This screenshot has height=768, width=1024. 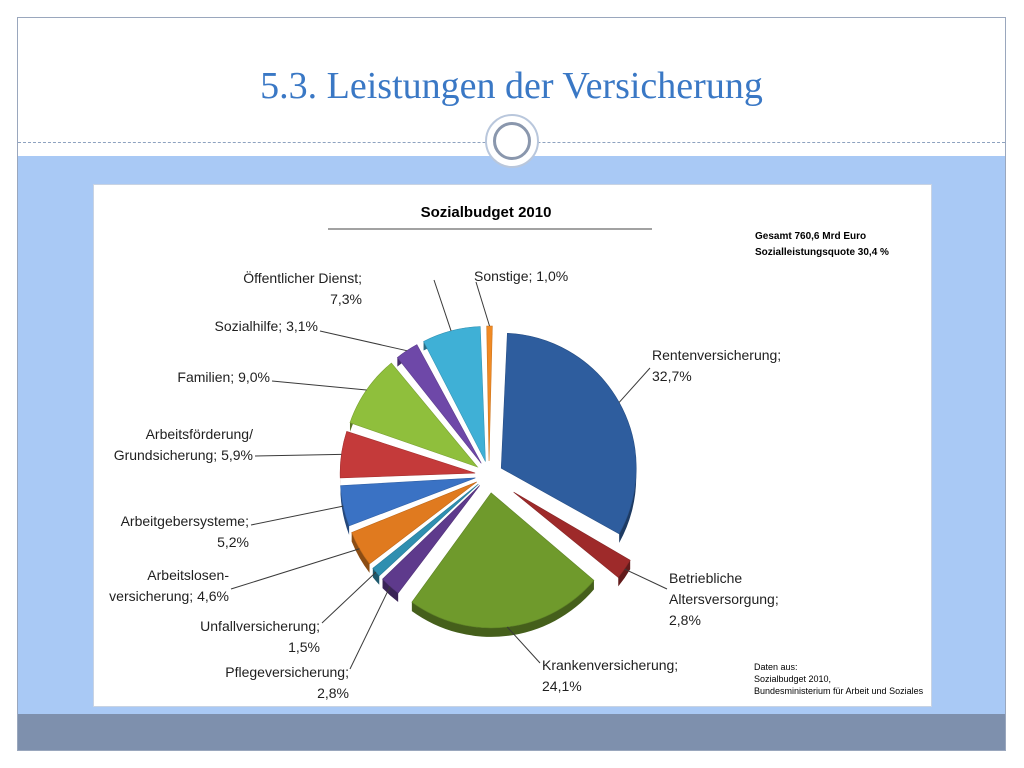 What do you see at coordinates (822, 252) in the screenshot?
I see `chart-summary-line: Sozialleistungsquote 30,4 %` at bounding box center [822, 252].